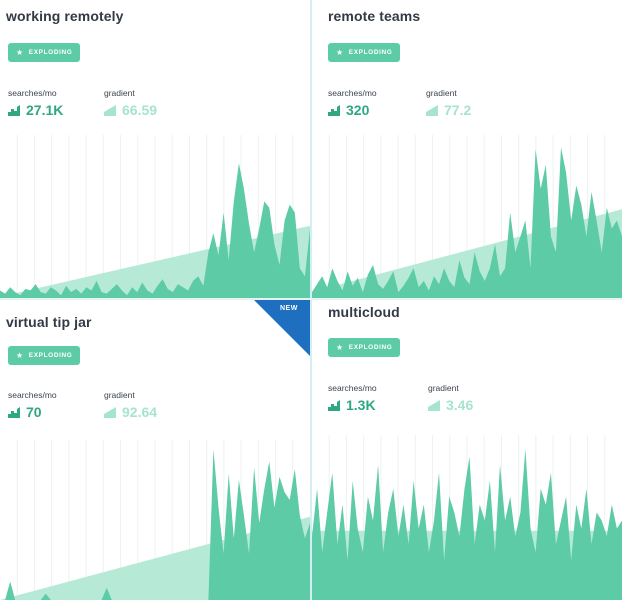 The height and width of the screenshot is (600, 622). Describe the element at coordinates (140, 412) in the screenshot. I see `gradient-number: 92.64` at that location.